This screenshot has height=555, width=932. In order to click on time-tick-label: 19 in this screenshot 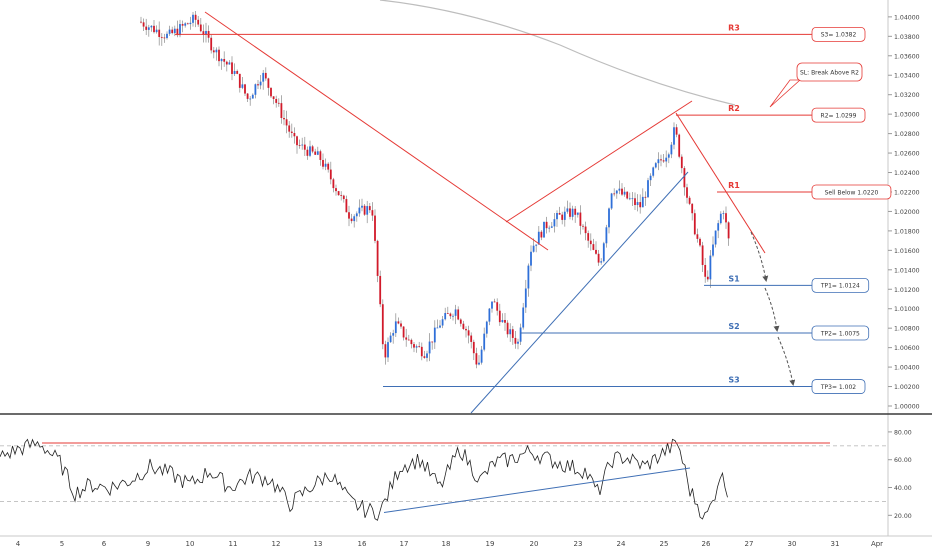, I will do `click(490, 544)`.